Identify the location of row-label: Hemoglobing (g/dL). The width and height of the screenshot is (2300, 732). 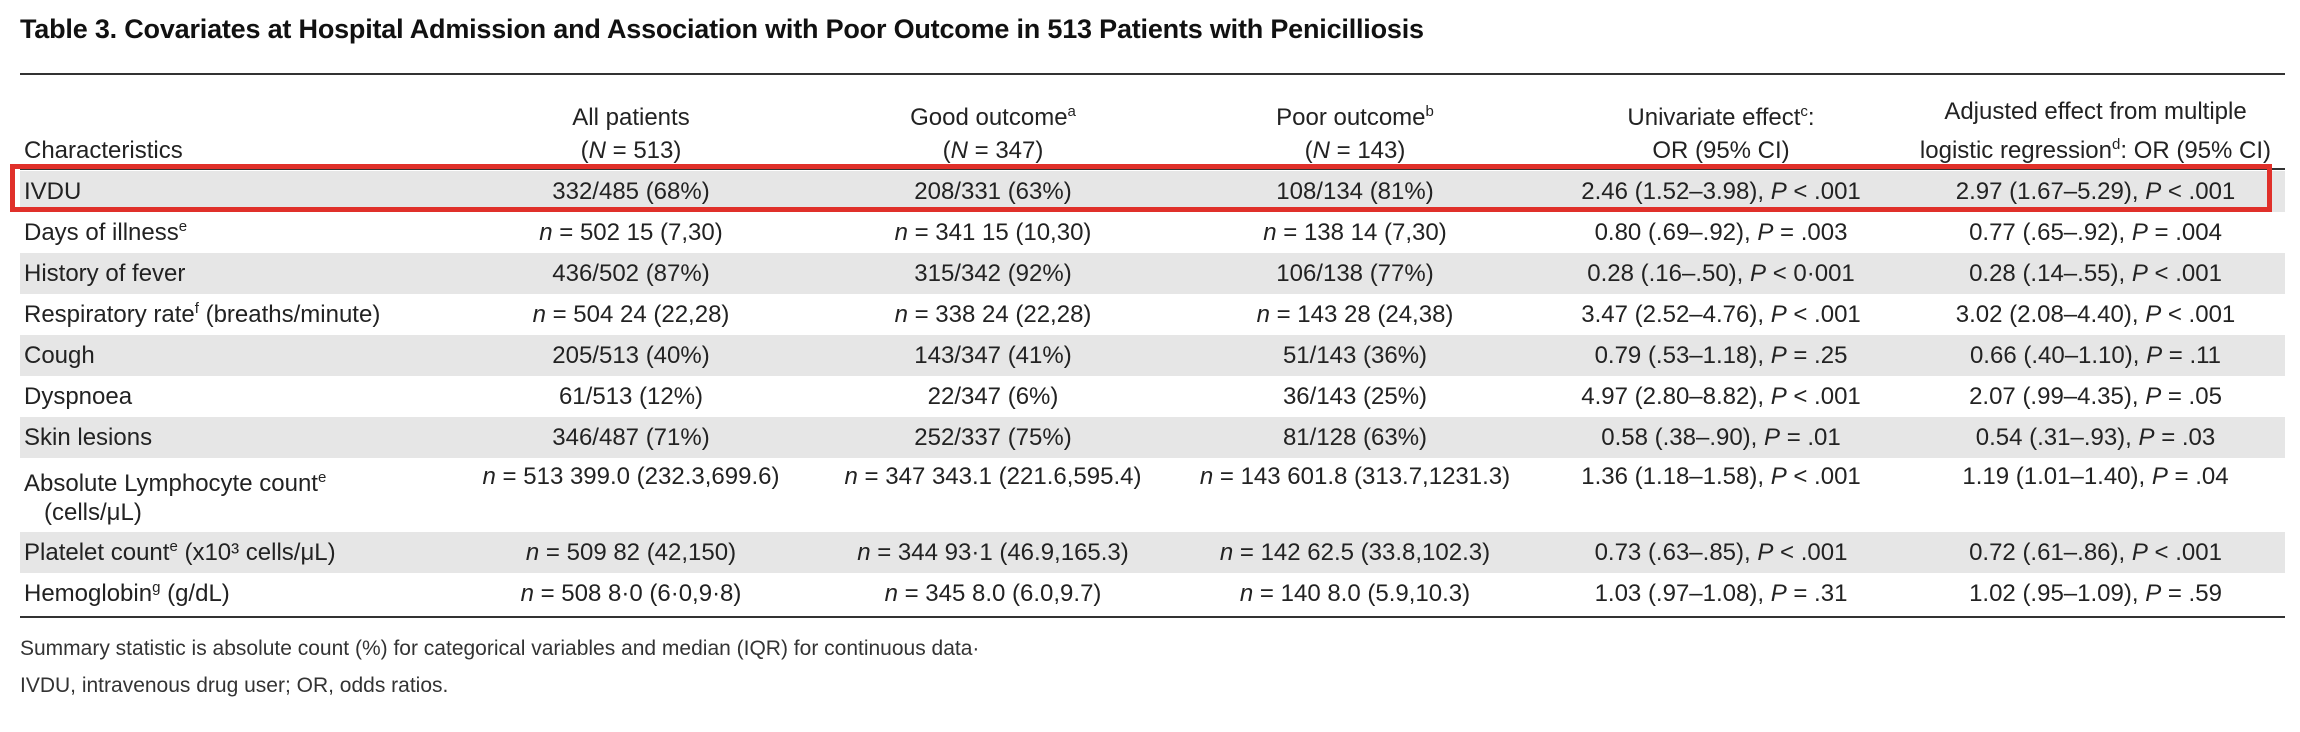
(127, 593).